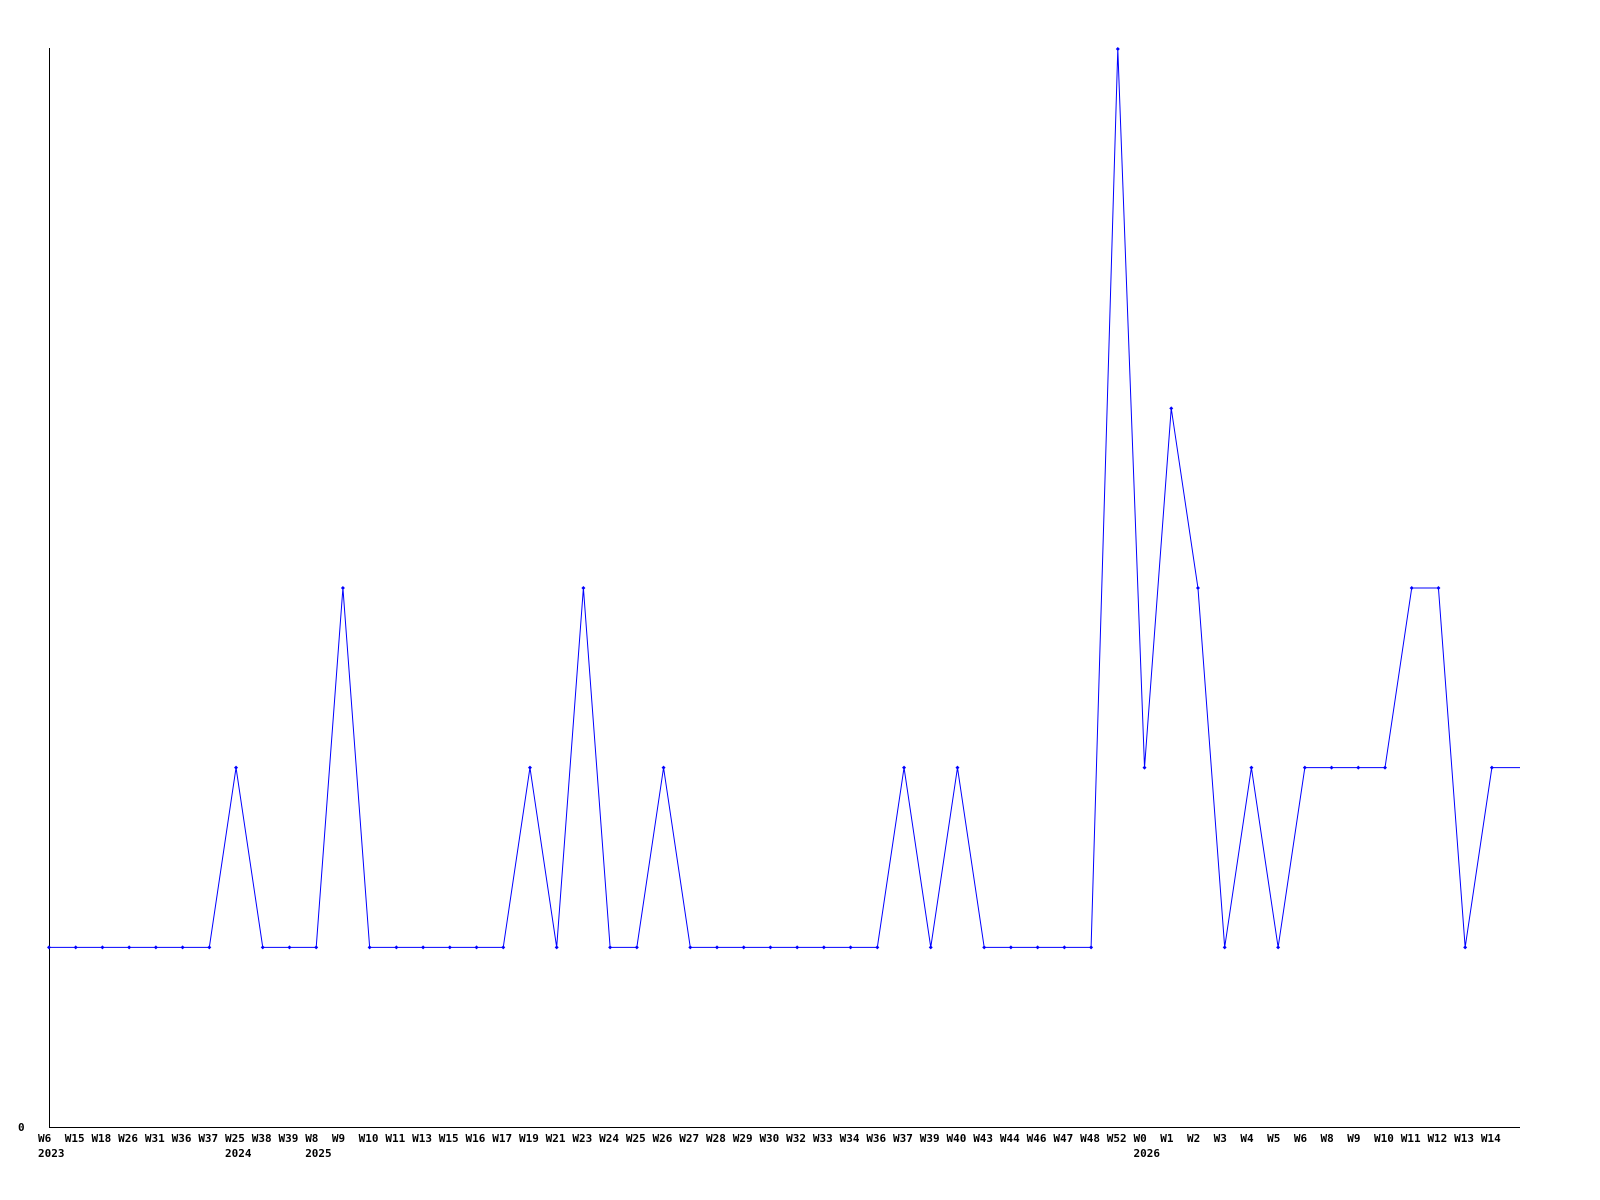 The width and height of the screenshot is (1600, 1200). Describe the element at coordinates (796, 1138) in the screenshot. I see `x-tick-label: W32` at that location.